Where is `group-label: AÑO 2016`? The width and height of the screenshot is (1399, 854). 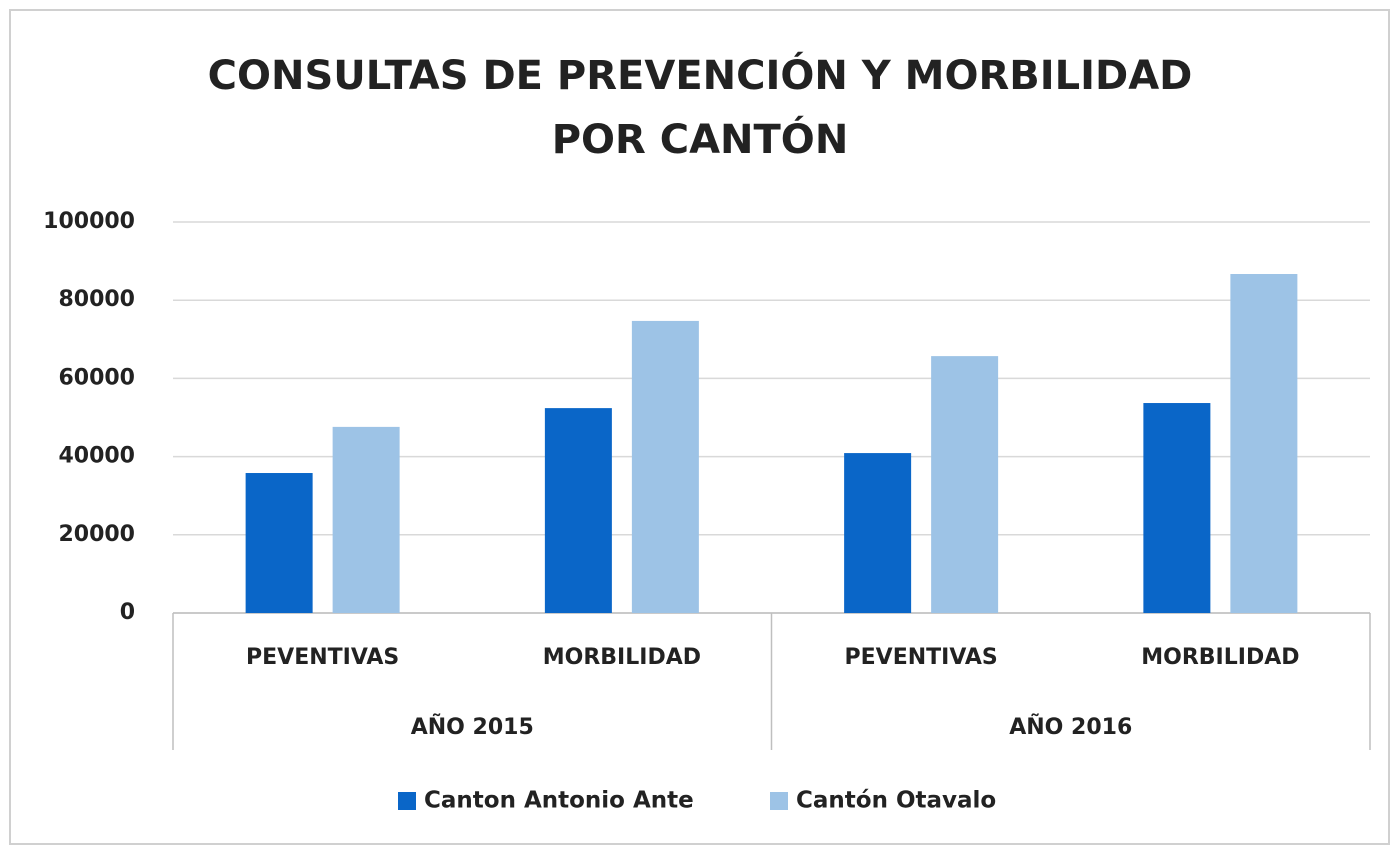 group-label: AÑO 2016 is located at coordinates (1070, 727).